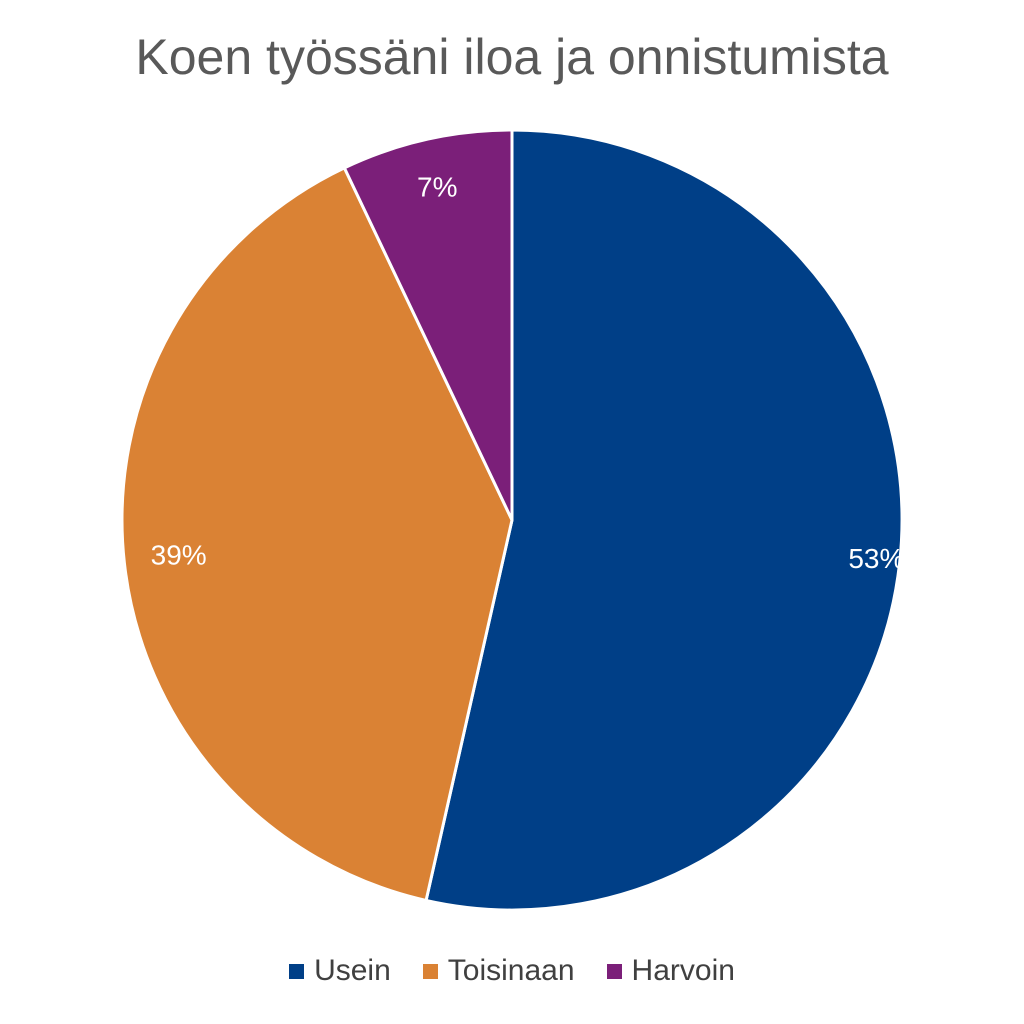 The height and width of the screenshot is (1024, 1024). I want to click on chart-title: Koen työssäni iloa ja onnistumista, so click(512, 57).